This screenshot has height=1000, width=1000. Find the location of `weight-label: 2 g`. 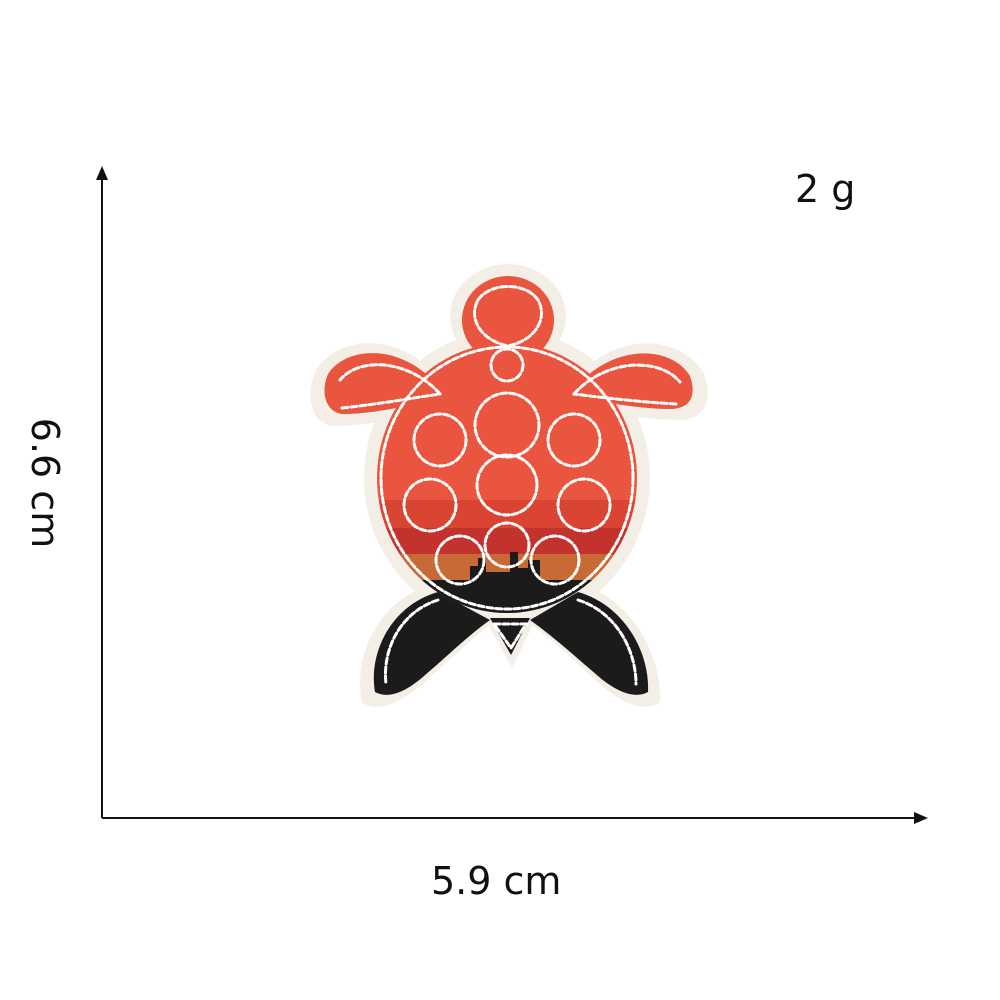

weight-label: 2 g is located at coordinates (825, 189).